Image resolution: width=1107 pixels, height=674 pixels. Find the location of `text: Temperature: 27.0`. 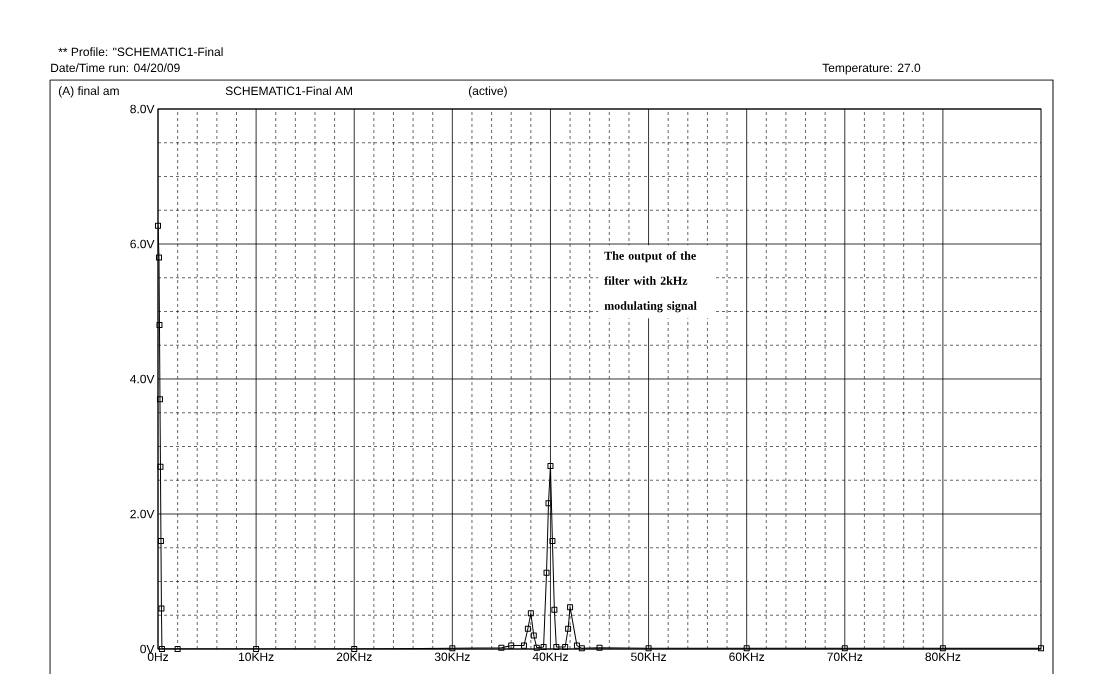

text: Temperature: 27.0 is located at coordinates (871, 69).